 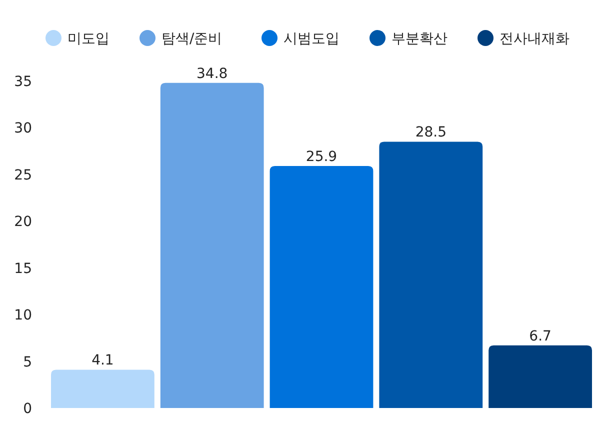 What do you see at coordinates (312, 39) in the screenshot?
I see `legend-label: 시범도입` at bounding box center [312, 39].